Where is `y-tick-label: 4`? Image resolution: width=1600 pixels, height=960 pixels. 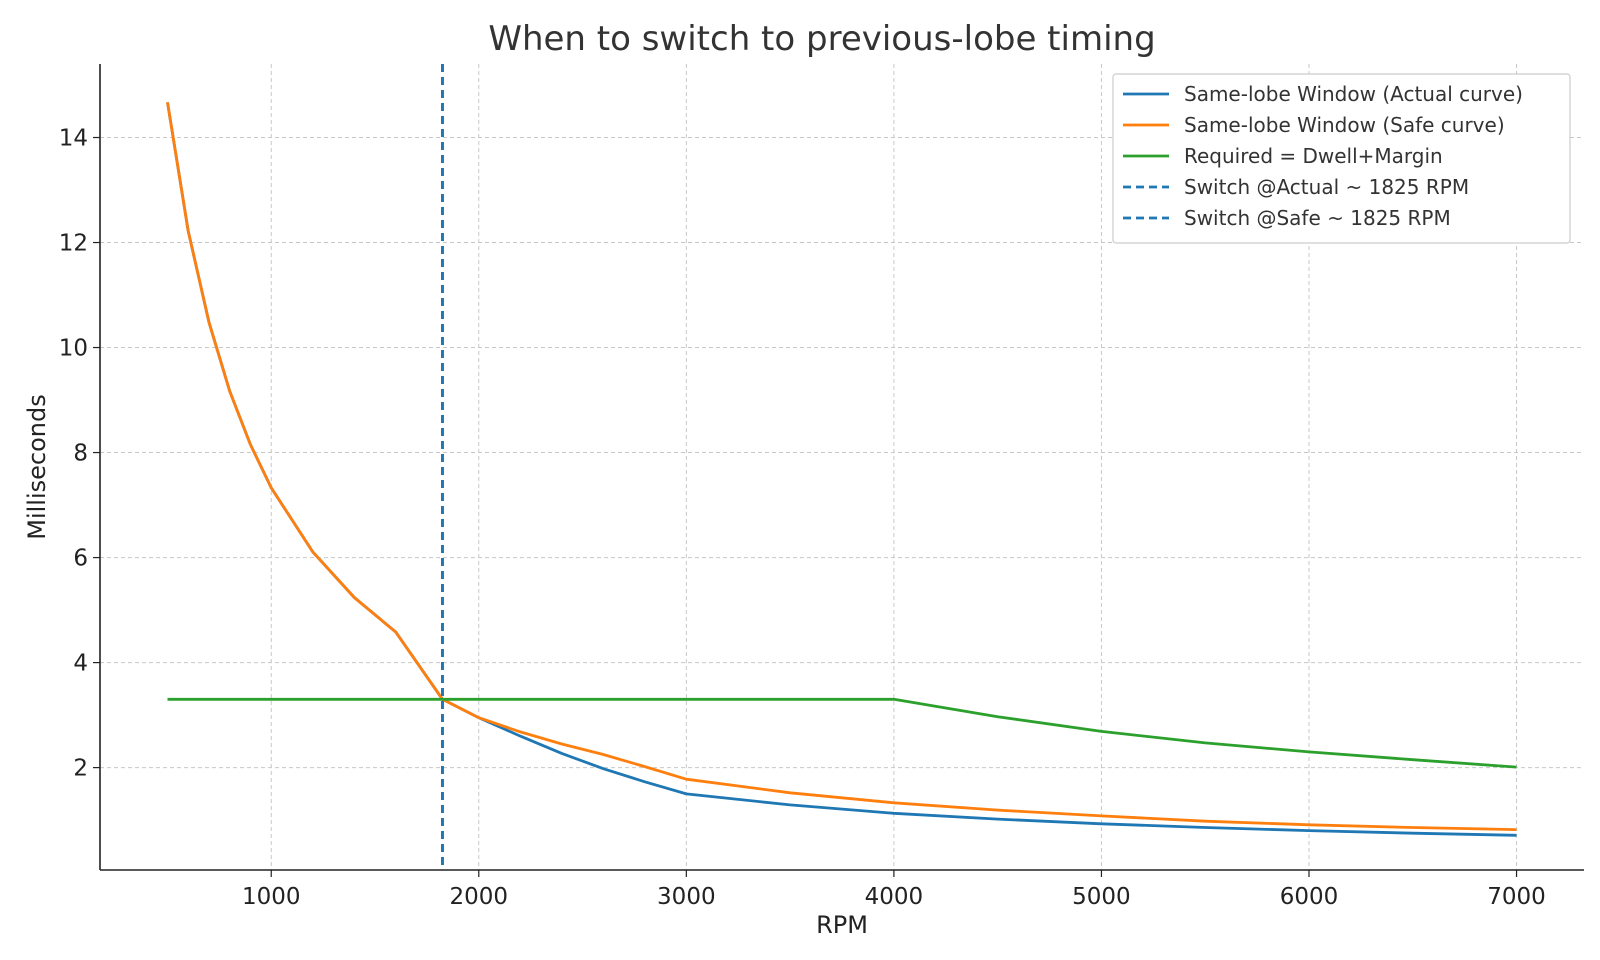
y-tick-label: 4 is located at coordinates (80, 664).